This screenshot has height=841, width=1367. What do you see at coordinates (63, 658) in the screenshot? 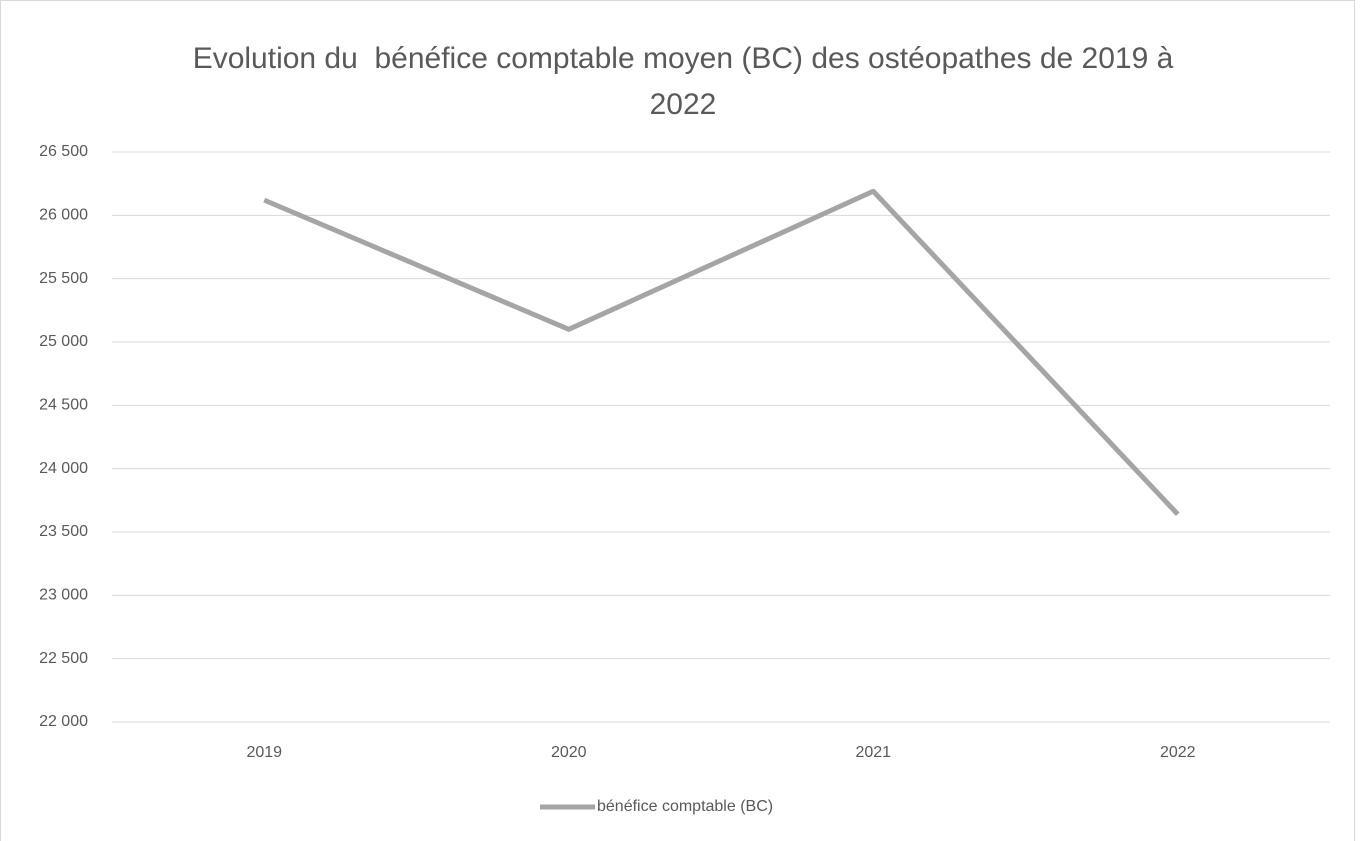
I see `y-tick-label: 22 500` at bounding box center [63, 658].